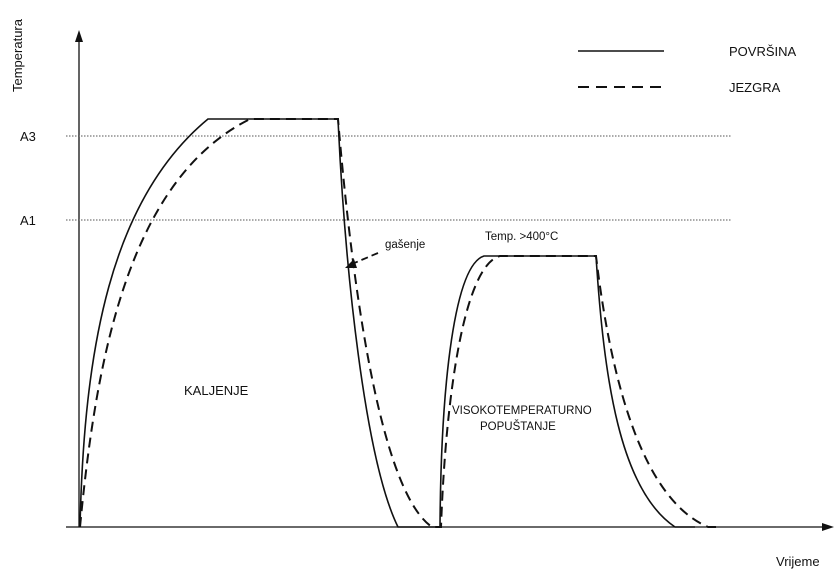  Describe the element at coordinates (405, 245) in the screenshot. I see `quench-label: gašenje` at that location.